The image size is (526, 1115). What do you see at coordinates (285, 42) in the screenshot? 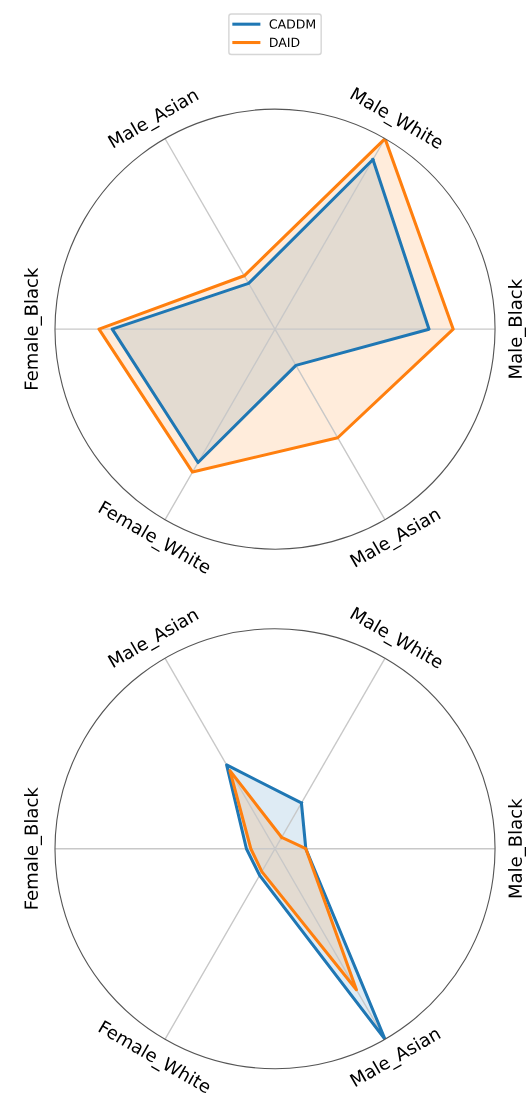
I see `legend-label: DAID` at bounding box center [285, 42].